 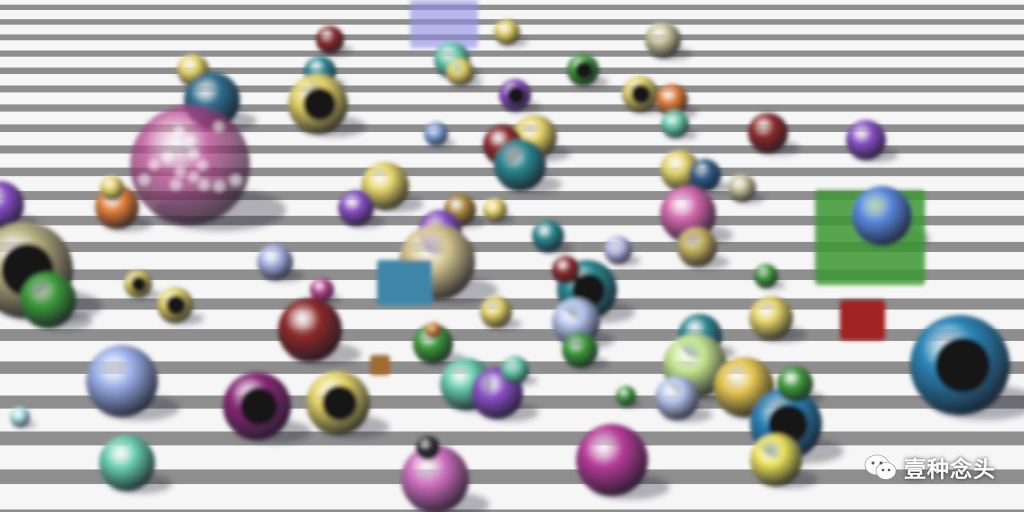 What do you see at coordinates (949, 470) in the screenshot?
I see `watermark-text: 壹种念头` at bounding box center [949, 470].